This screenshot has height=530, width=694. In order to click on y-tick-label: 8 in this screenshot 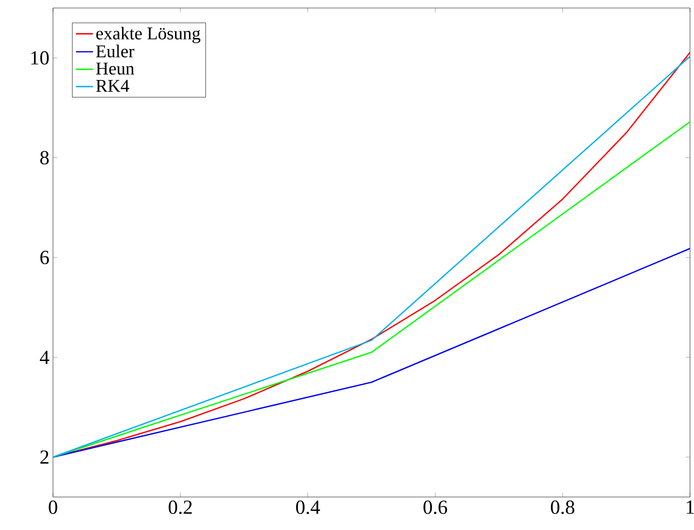, I will do `click(44, 157)`.